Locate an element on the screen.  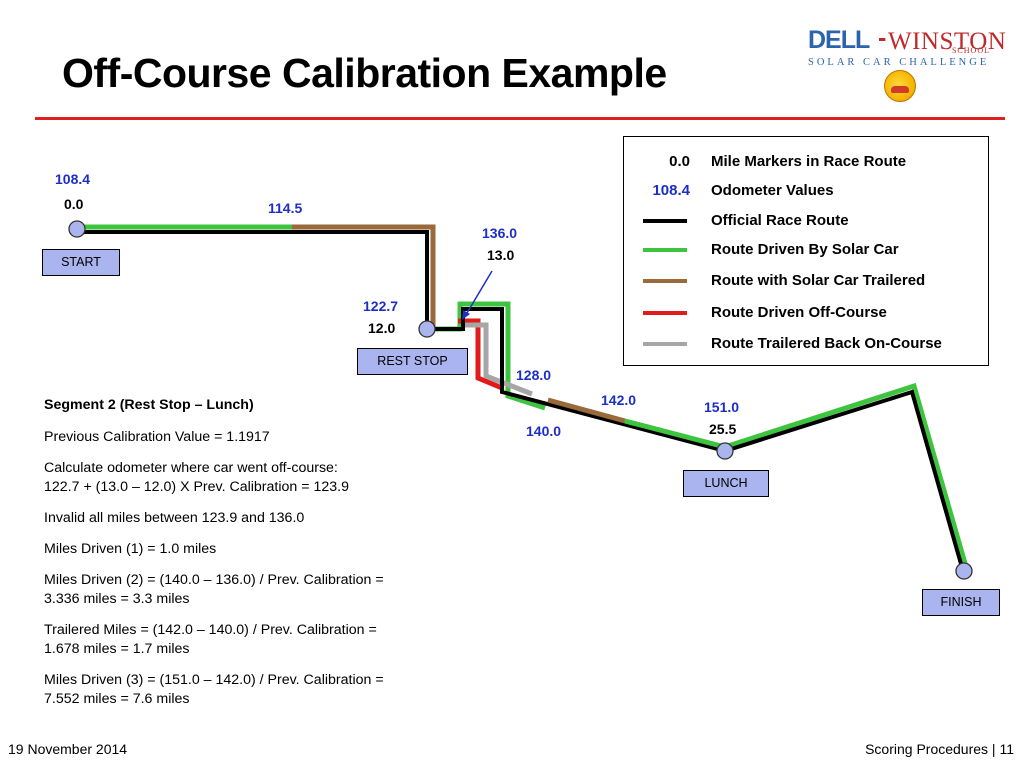
odometer-128-label: 128.0 is located at coordinates (534, 375).